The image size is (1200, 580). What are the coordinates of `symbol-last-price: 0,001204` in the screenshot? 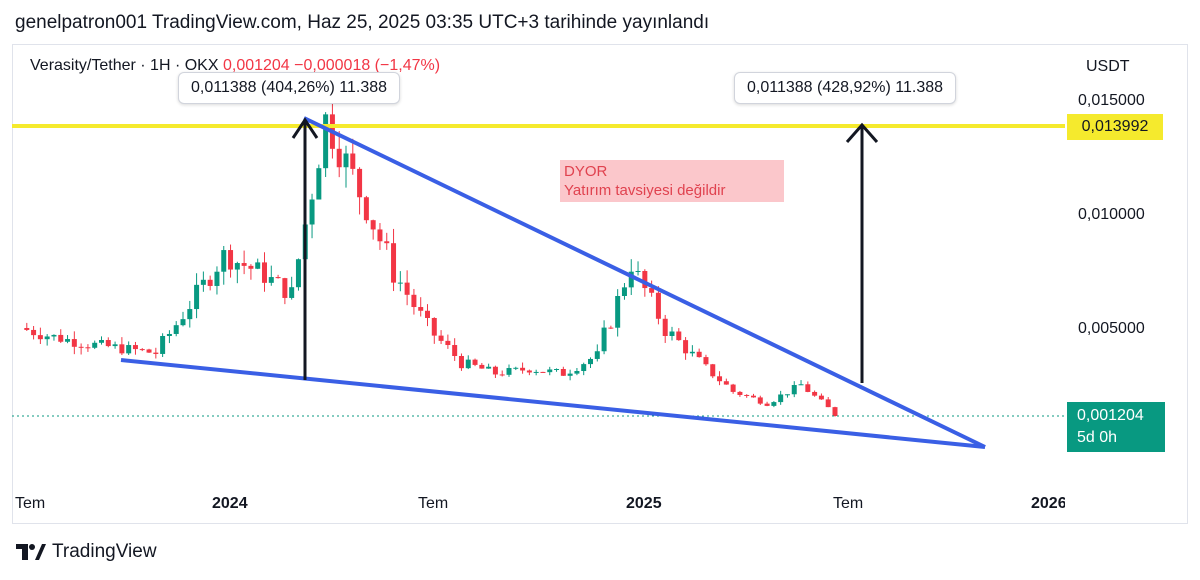 It's located at (256, 65).